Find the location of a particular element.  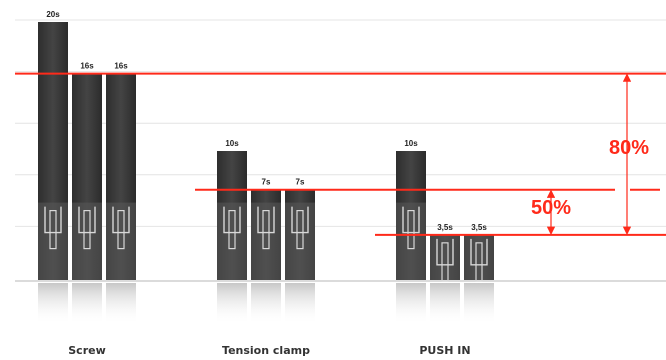

value-label: 20s is located at coordinates (53, 14).